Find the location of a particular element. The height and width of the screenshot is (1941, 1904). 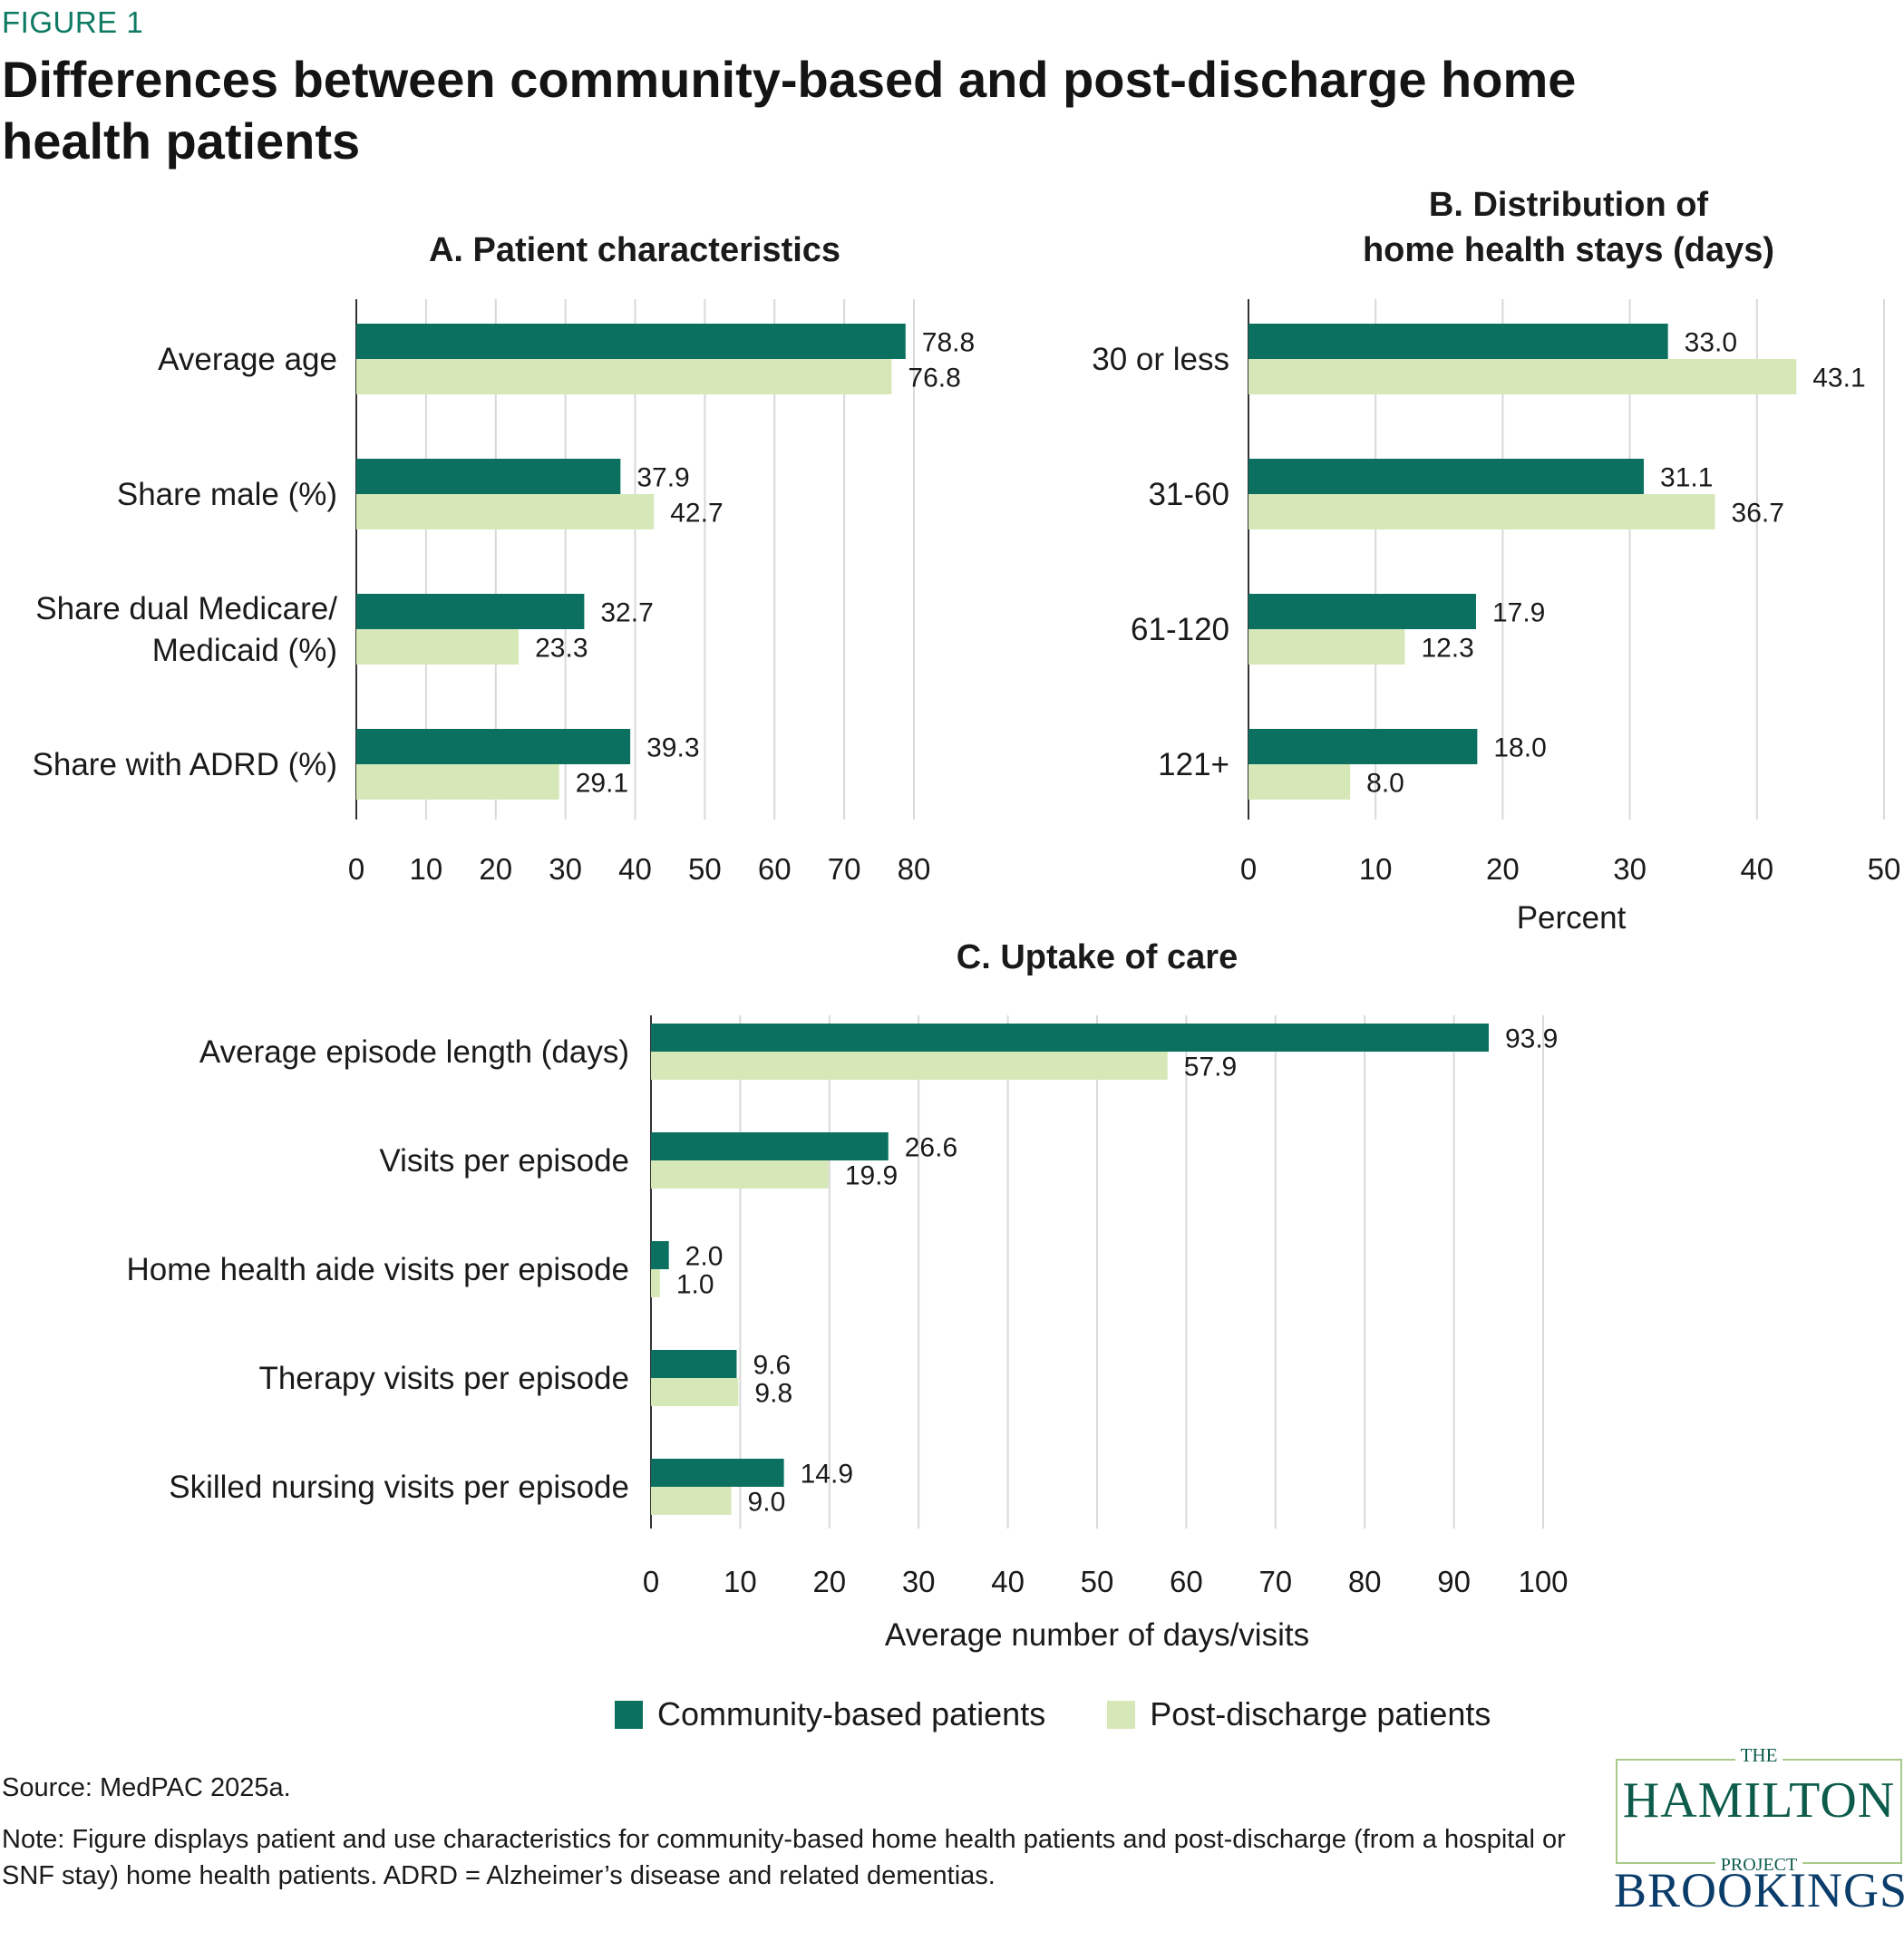

panel-a-data-label: 78.8 is located at coordinates (948, 343).